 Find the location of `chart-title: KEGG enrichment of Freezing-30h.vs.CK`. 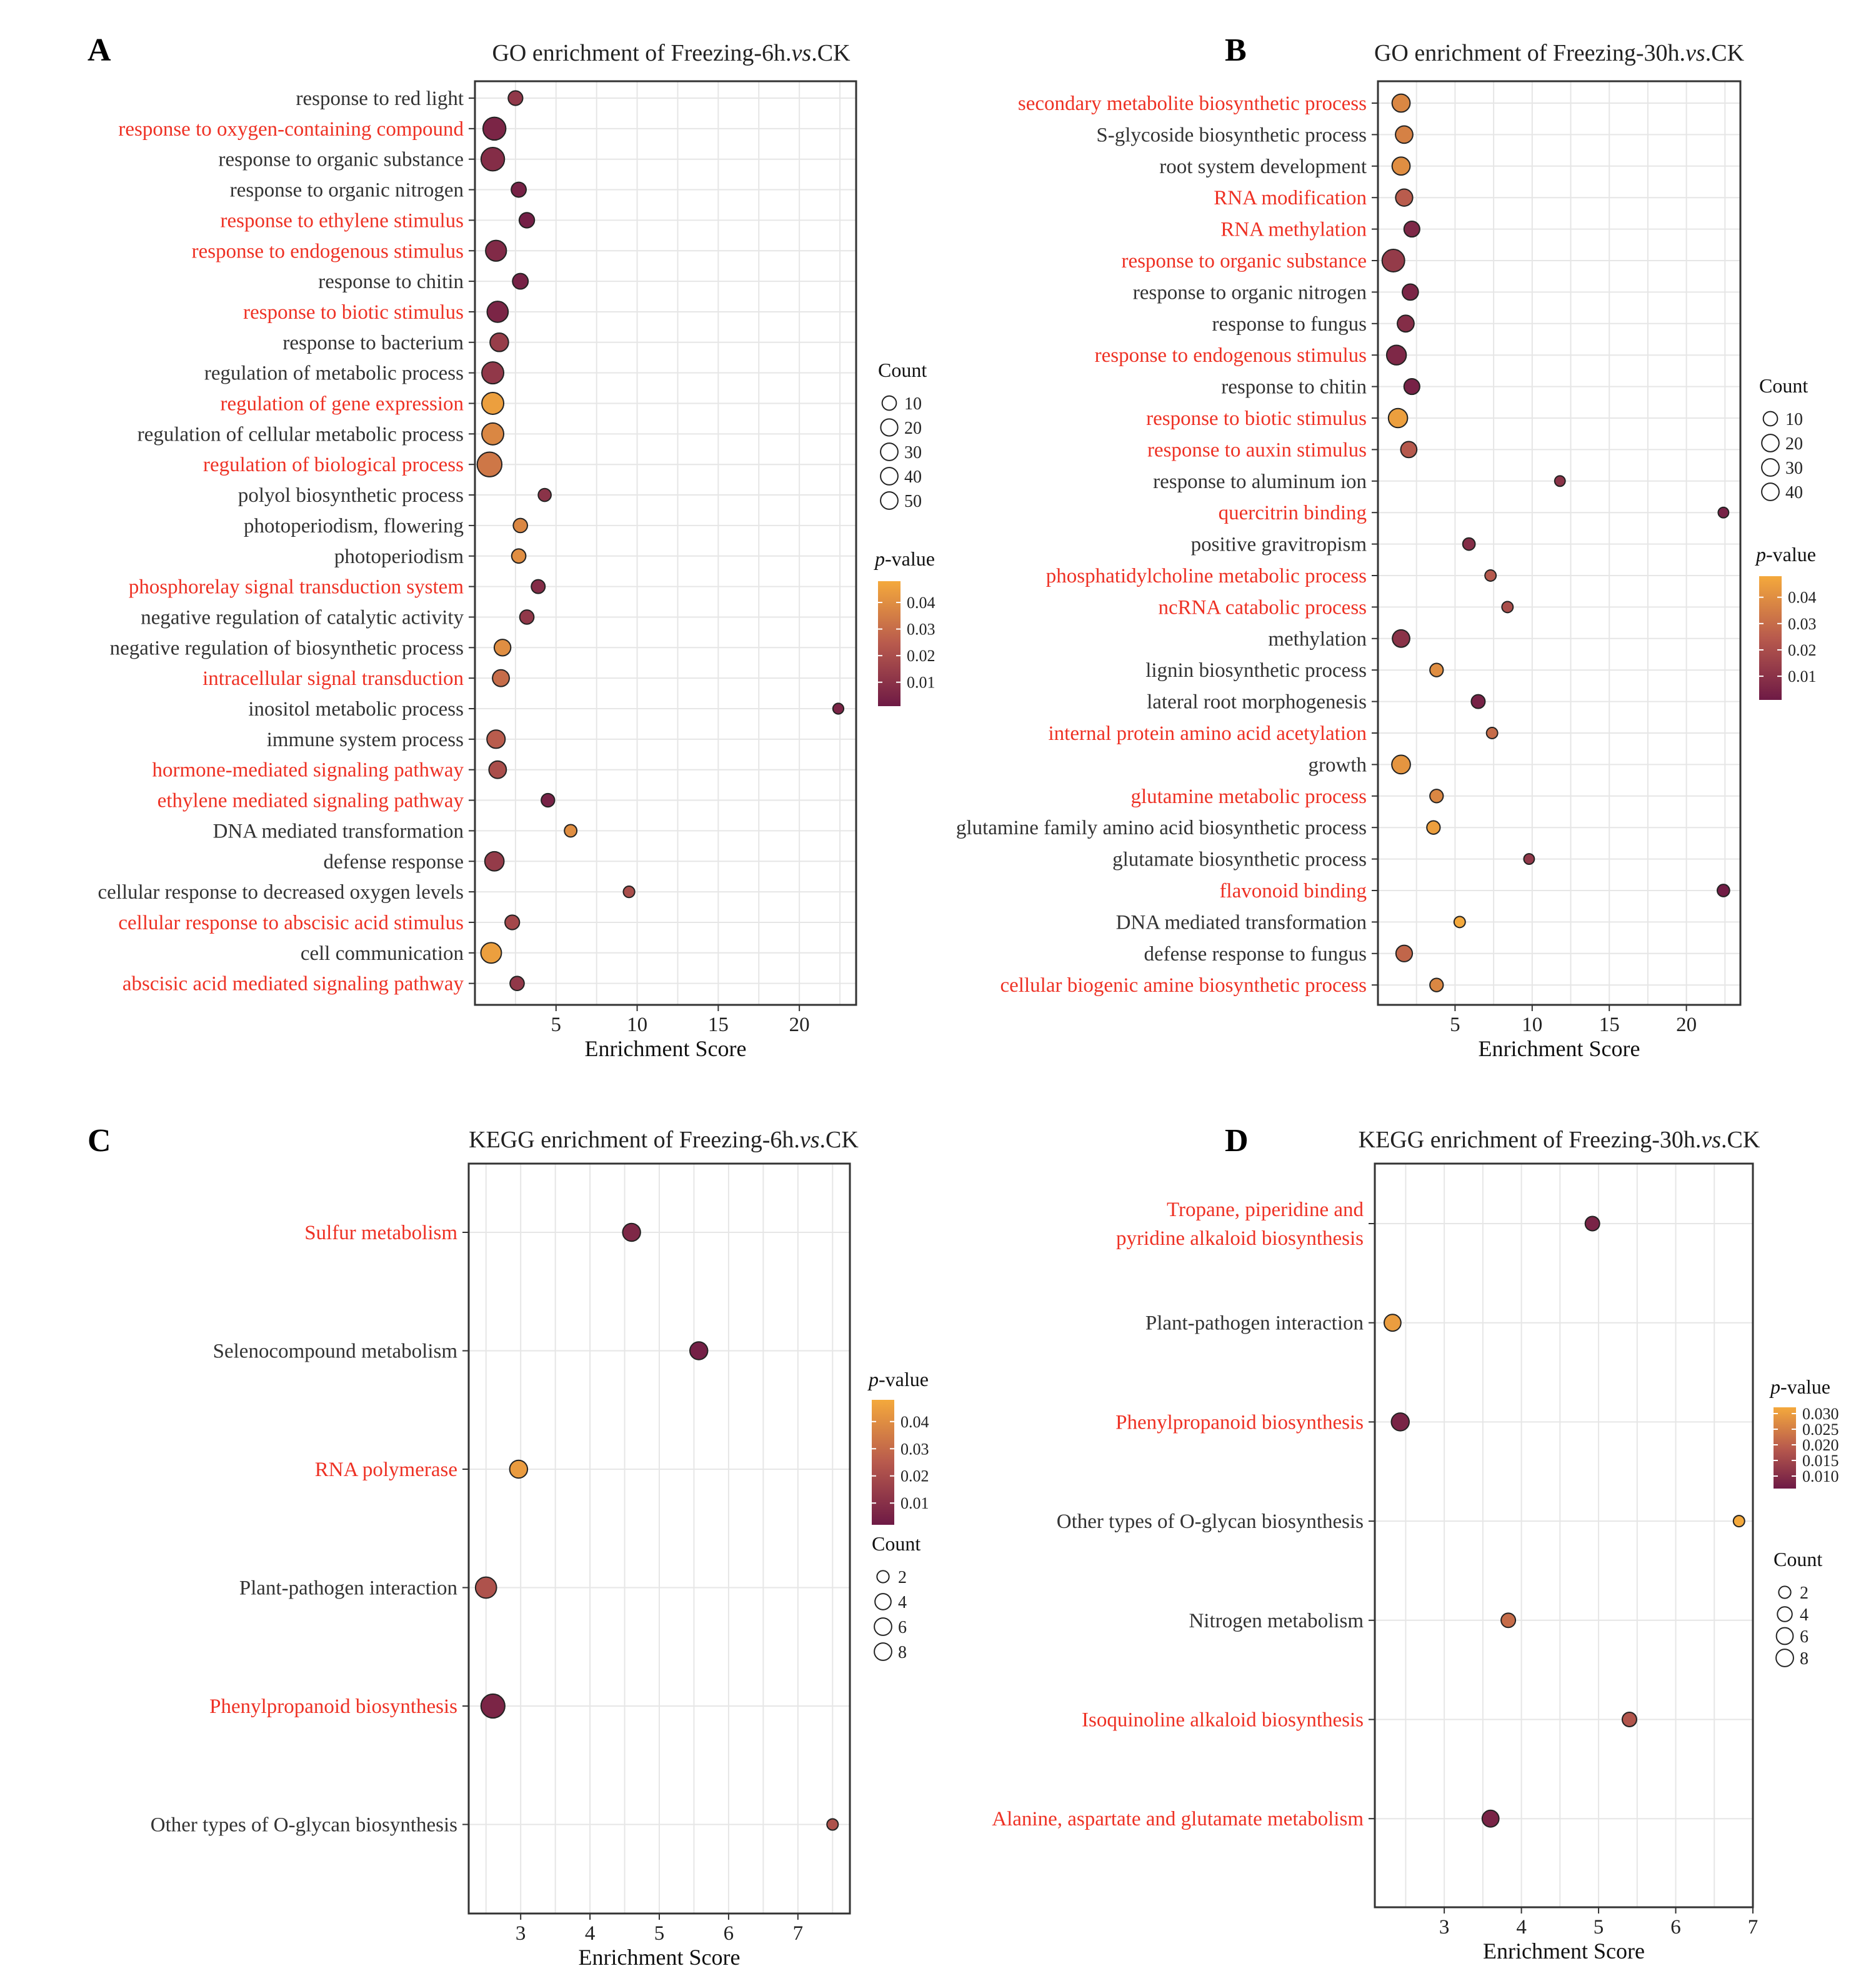

chart-title: KEGG enrichment of Freezing-30h.vs.CK is located at coordinates (1559, 1140).